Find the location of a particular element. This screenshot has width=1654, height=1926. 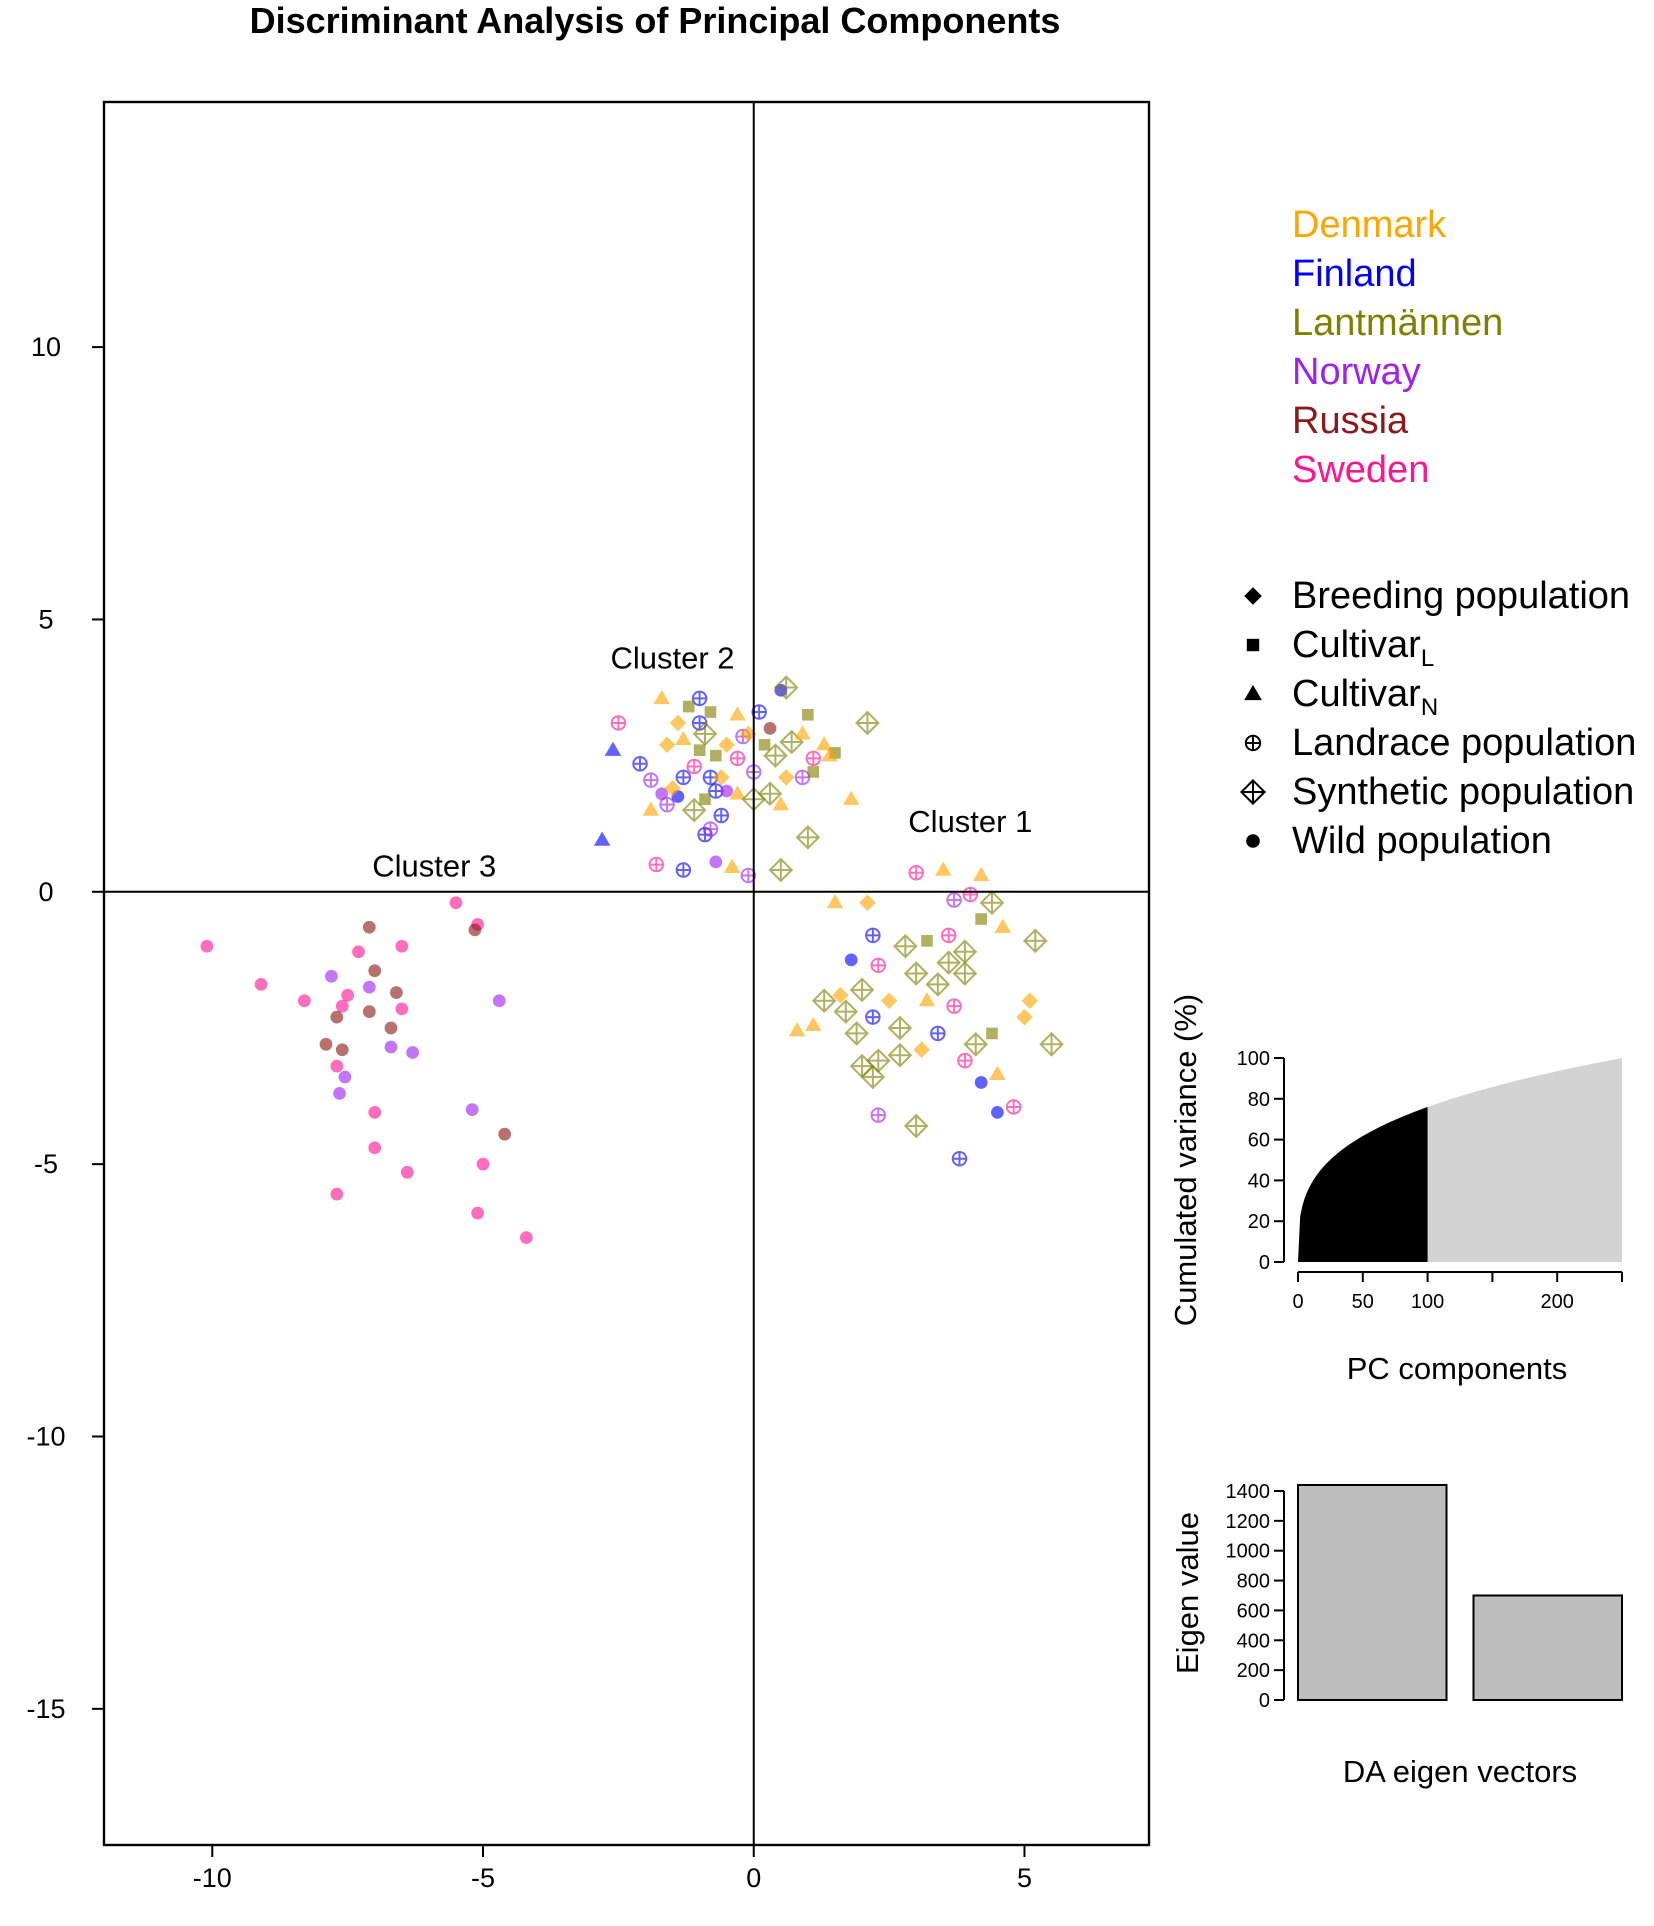

y-tick-label: 10 is located at coordinates (46, 347).